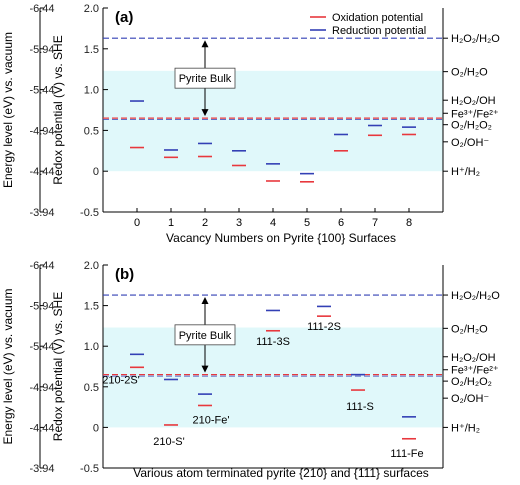 The width and height of the screenshot is (520, 485). Describe the element at coordinates (168, 442) in the screenshot. I see `surface-label: 210-S'` at that location.